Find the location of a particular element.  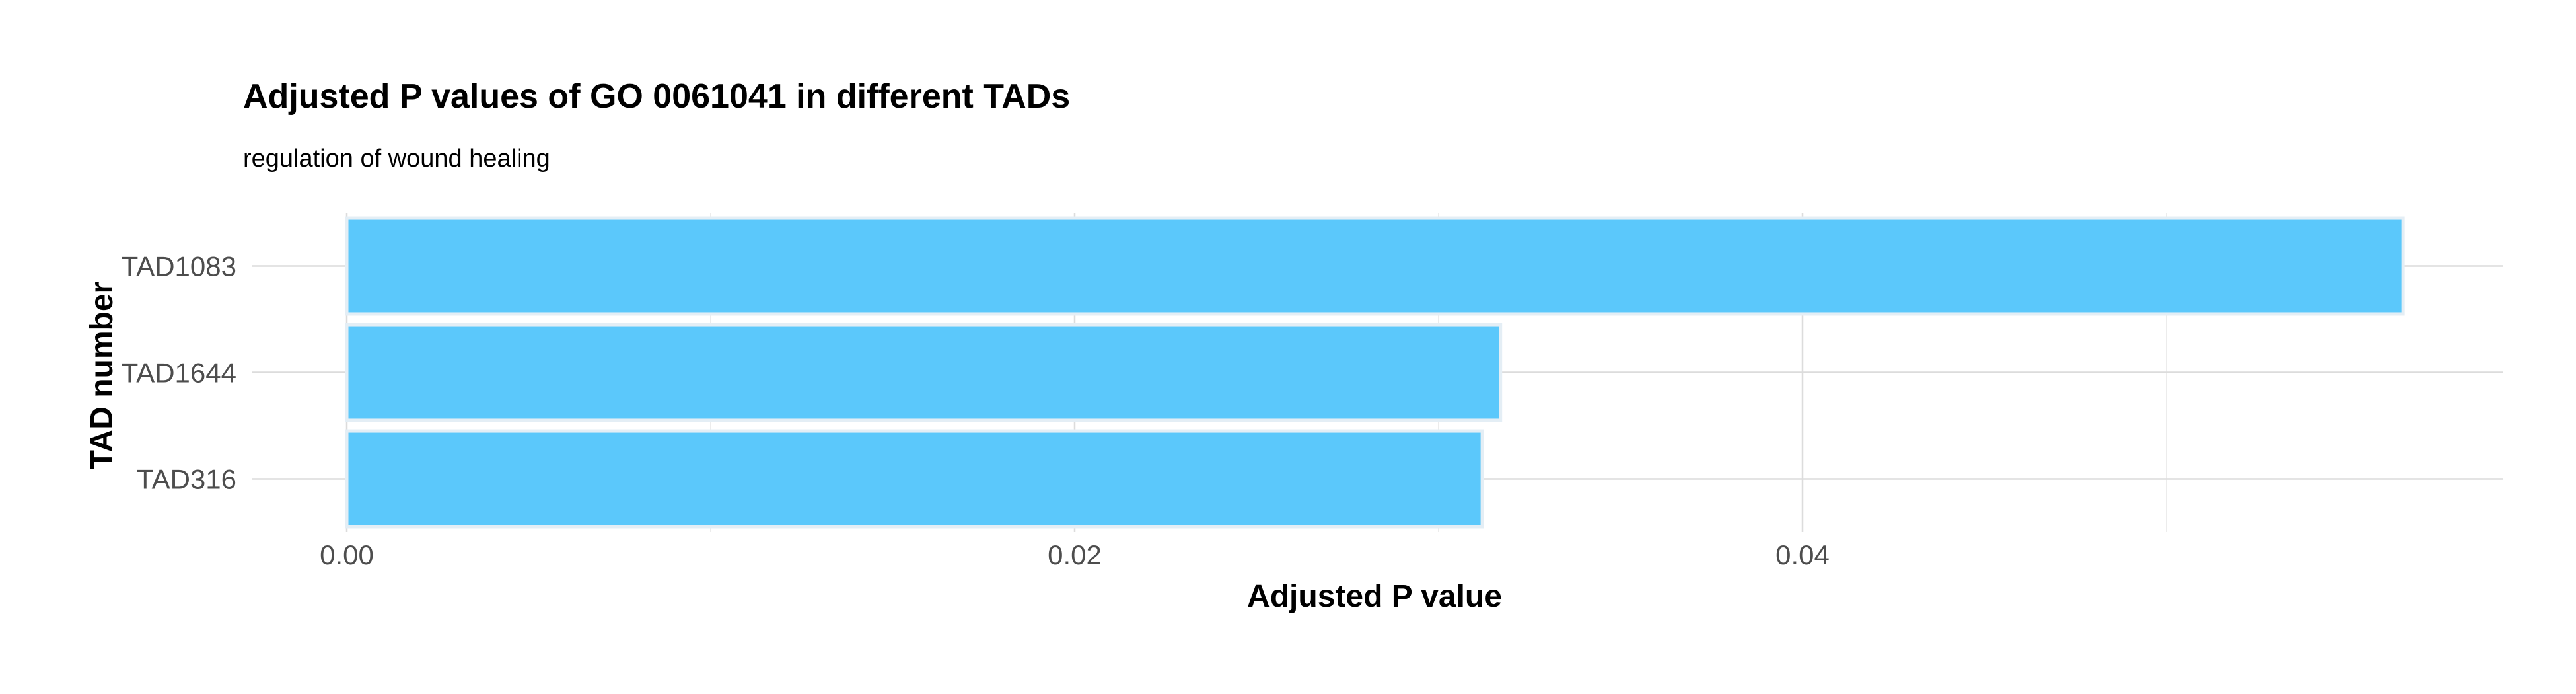

x-tick-label: 0.04 is located at coordinates (1803, 554).